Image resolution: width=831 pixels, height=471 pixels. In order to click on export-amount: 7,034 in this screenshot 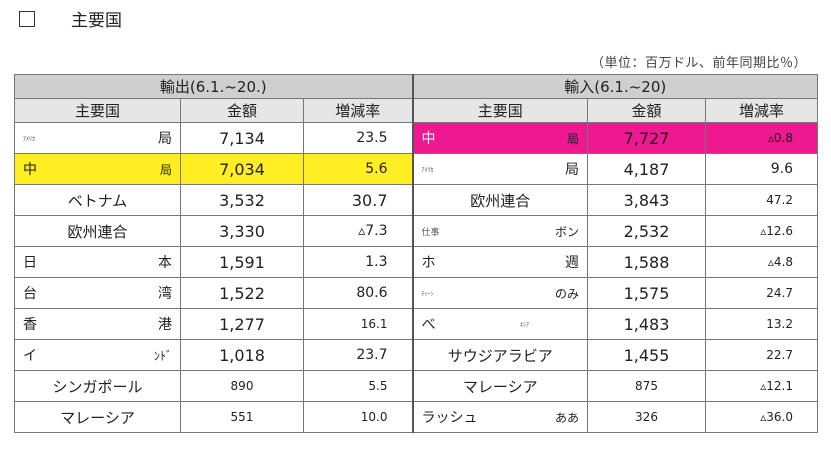, I will do `click(242, 169)`.